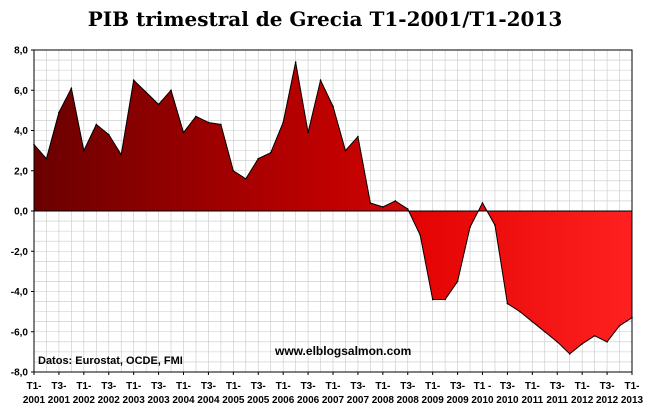  I want to click on x-tick-label-year: 2013, so click(632, 400).